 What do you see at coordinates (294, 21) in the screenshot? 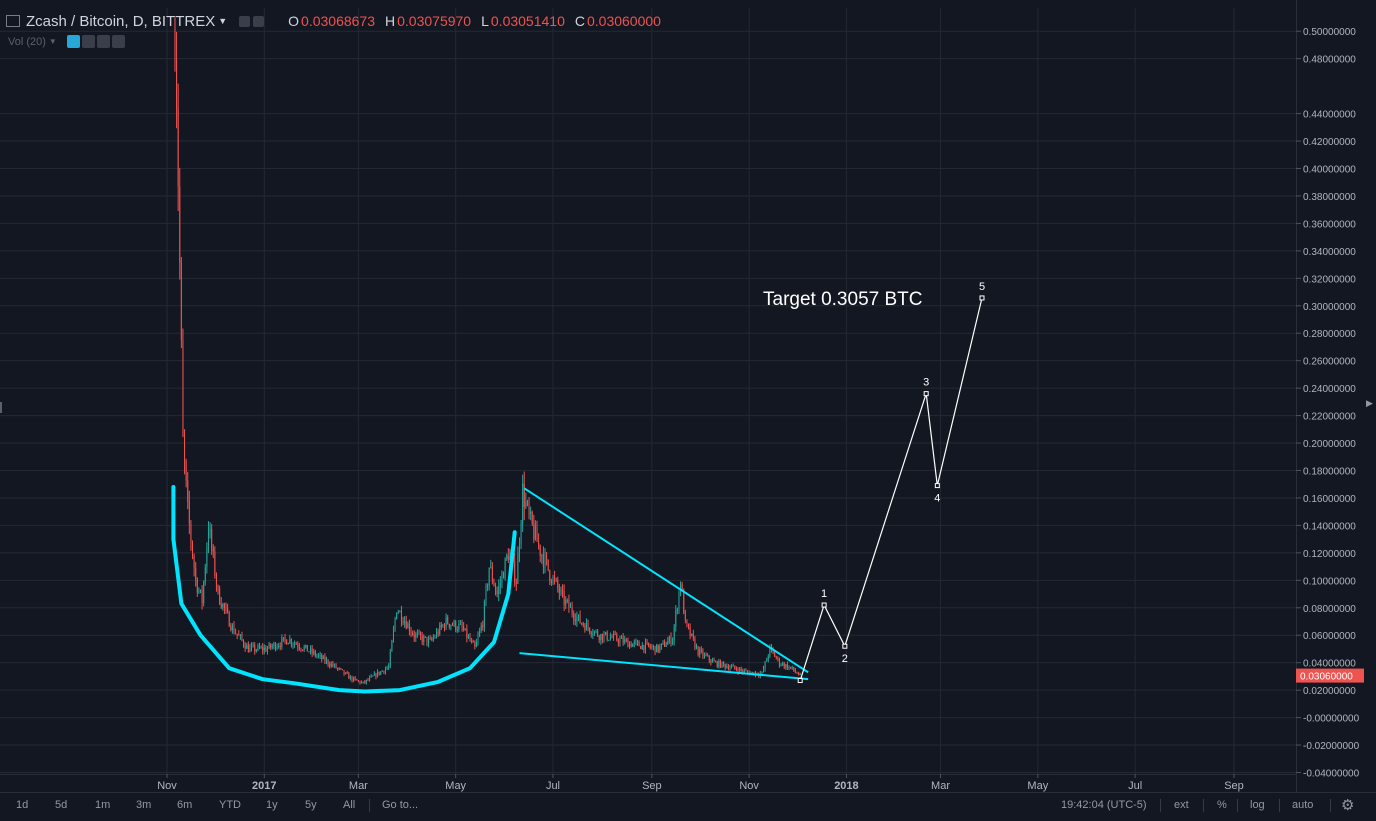
I see `open-key: O` at bounding box center [294, 21].